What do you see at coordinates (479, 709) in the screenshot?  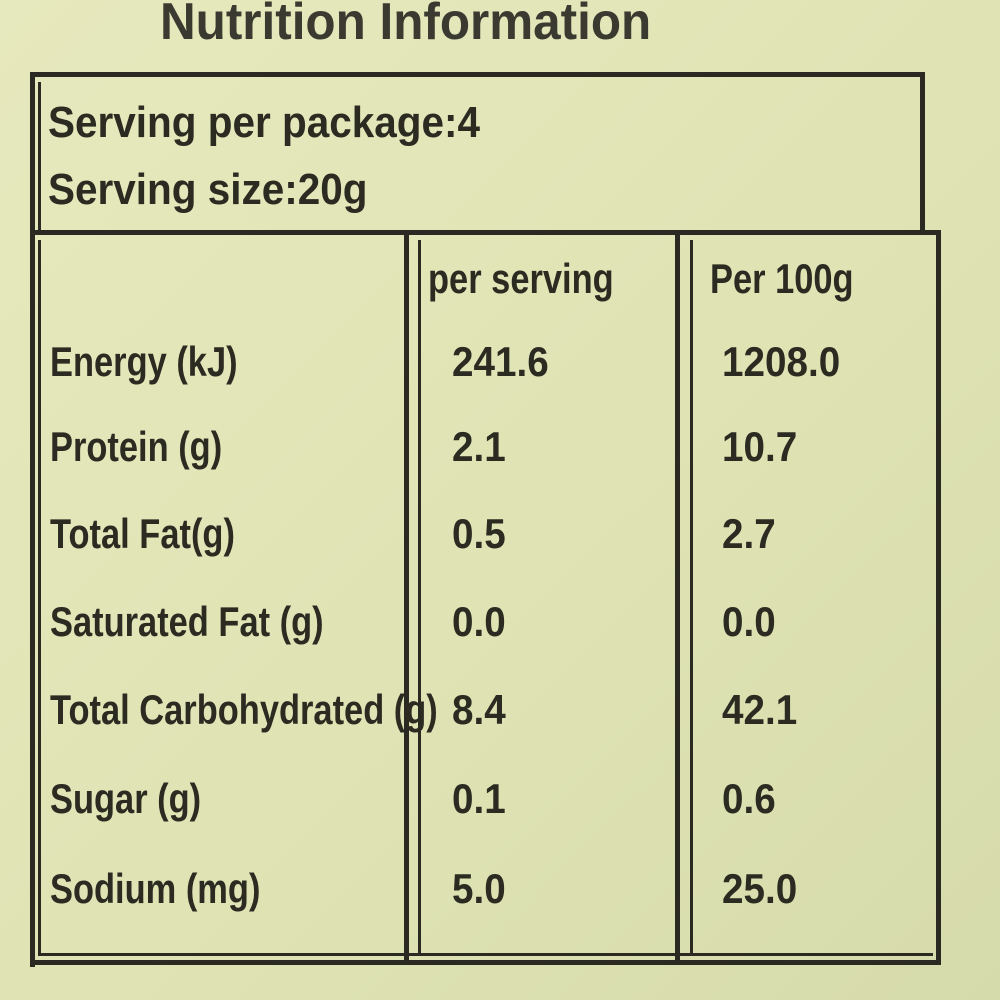 I see `cell-value: 8.4` at bounding box center [479, 709].